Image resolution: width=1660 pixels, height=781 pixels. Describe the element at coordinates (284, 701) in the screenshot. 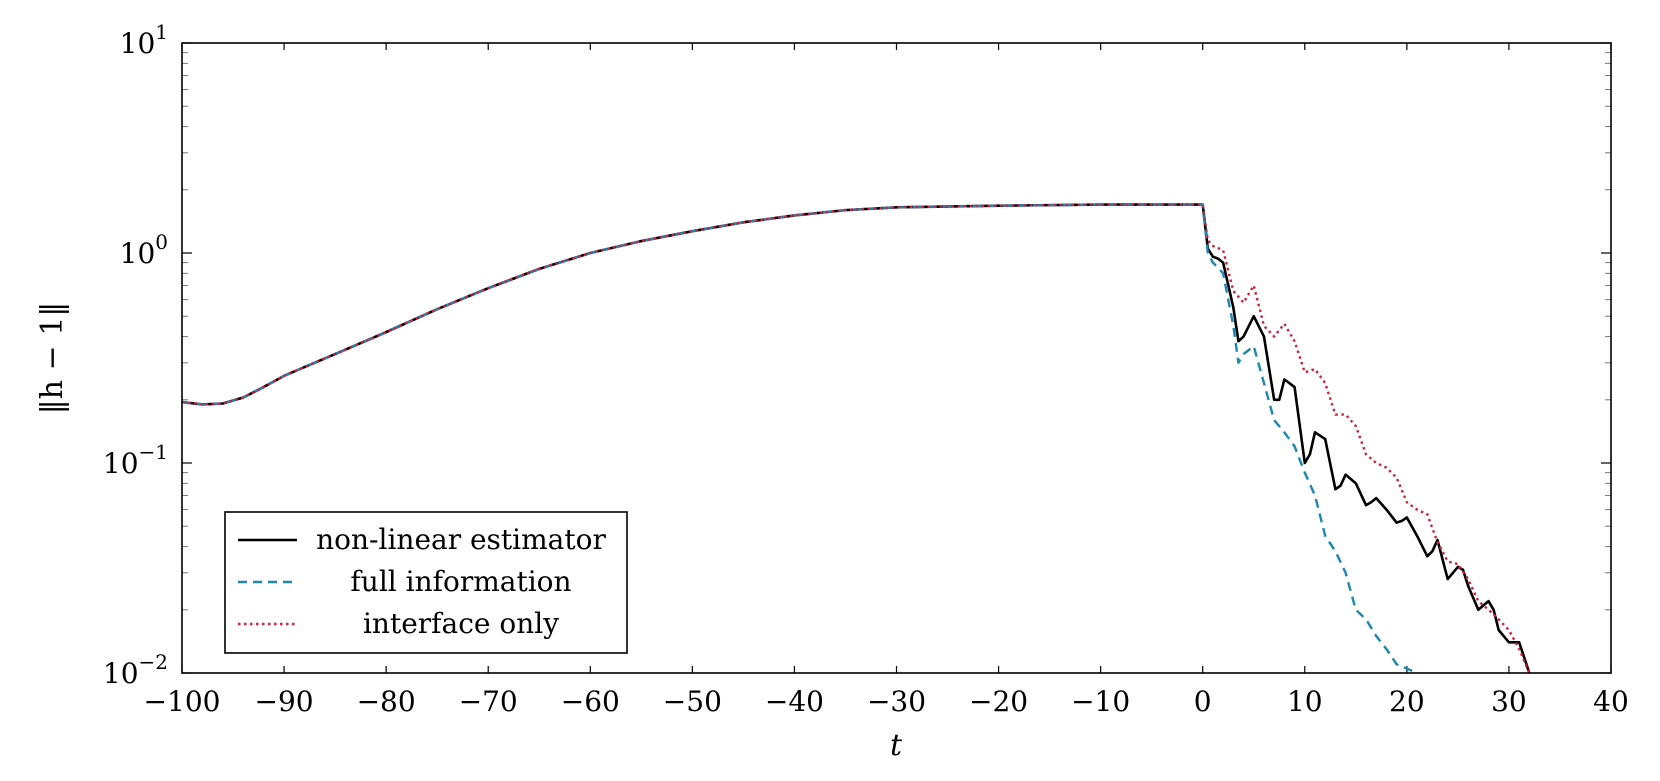

I see `x-tick-label: −90` at that location.